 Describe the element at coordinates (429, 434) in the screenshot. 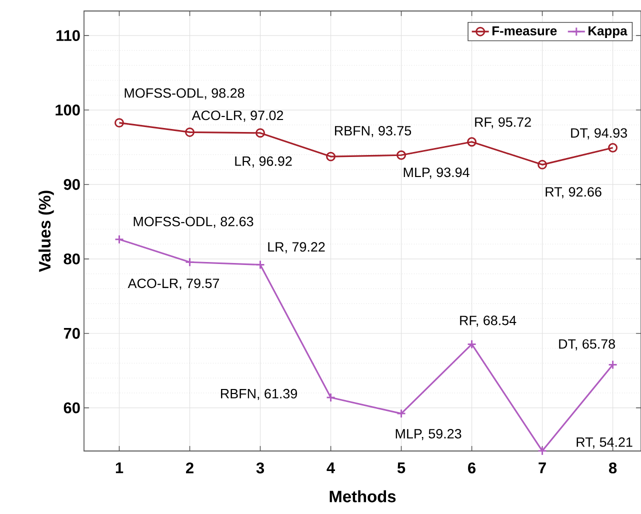

I see `annotation: MLP, 59.23` at that location.